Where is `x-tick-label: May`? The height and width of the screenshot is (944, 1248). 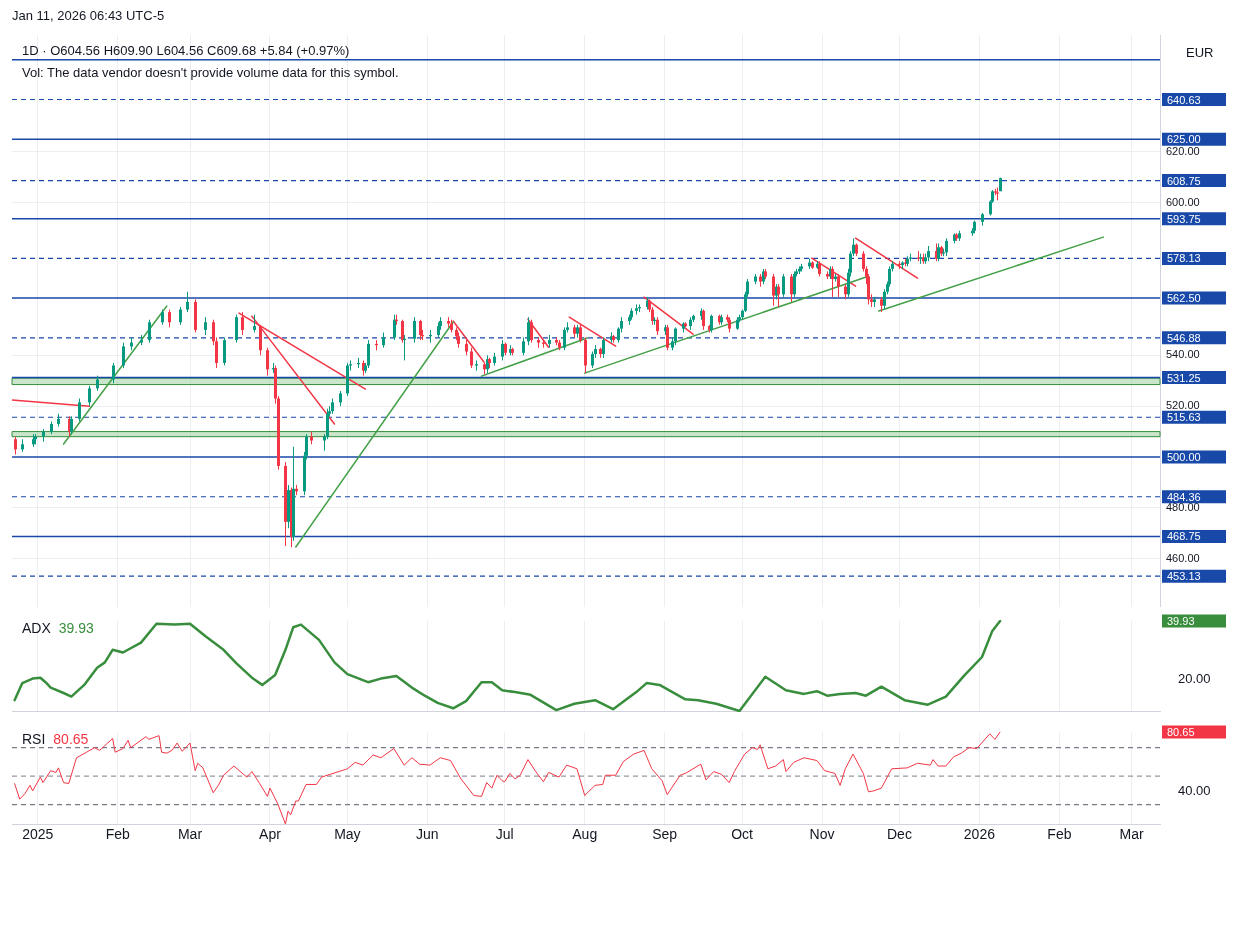
x-tick-label: May is located at coordinates (347, 834).